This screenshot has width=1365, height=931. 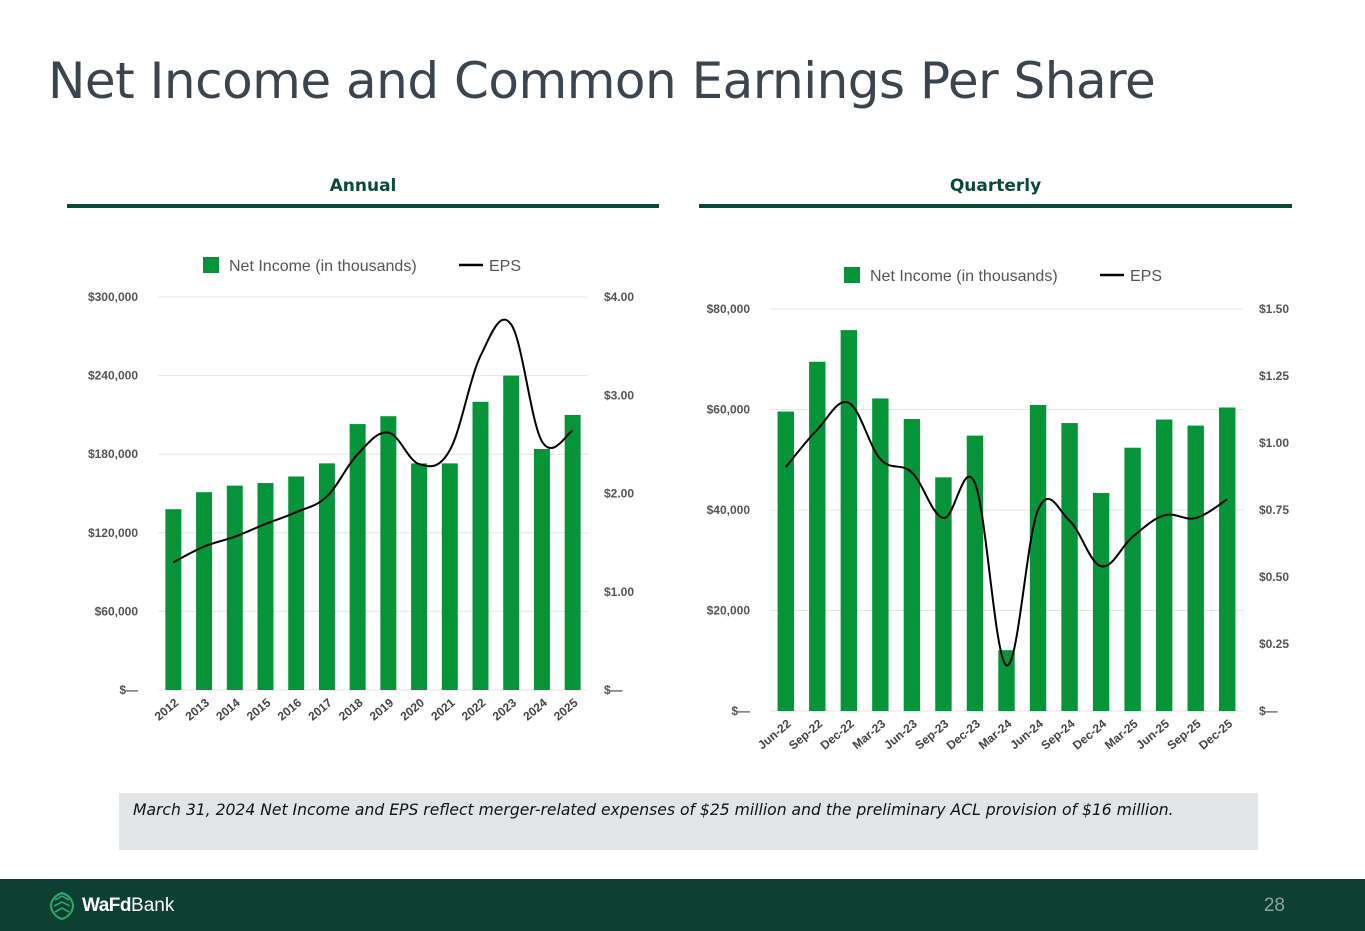 I want to click on left-axis-tick-label: $180,000, so click(x=113, y=454).